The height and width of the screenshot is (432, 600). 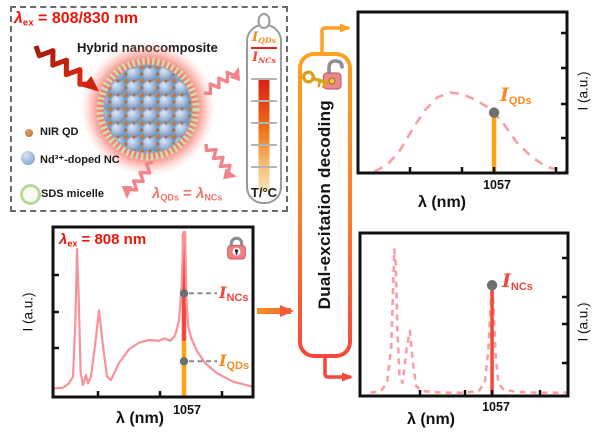 I want to click on nc-line-spectrum, so click(x=469, y=321).